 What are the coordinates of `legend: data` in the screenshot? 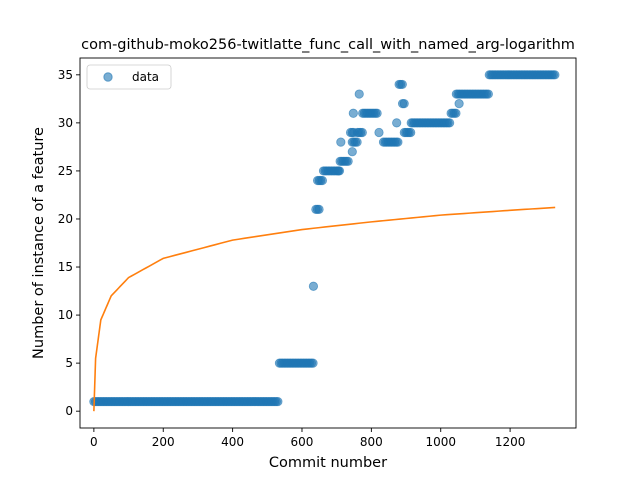 It's located at (129, 77).